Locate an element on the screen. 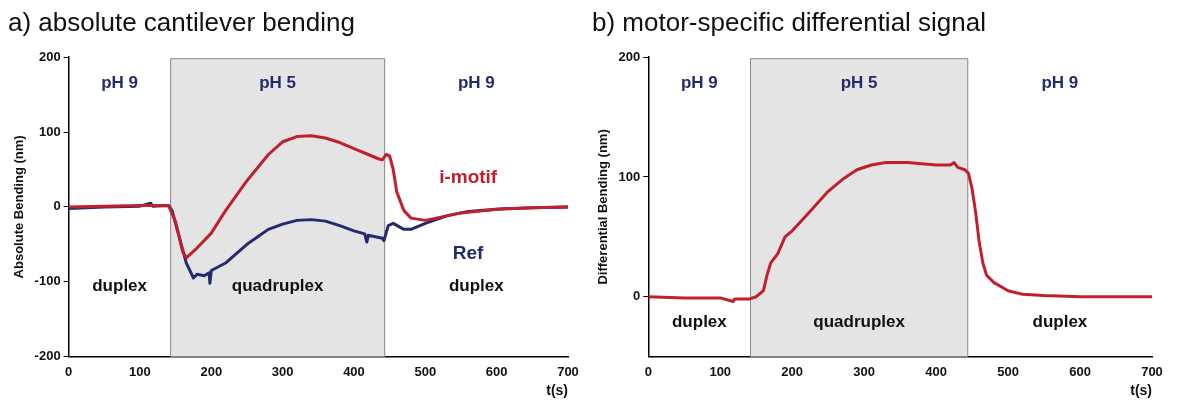  series-label: Ref is located at coordinates (468, 253).